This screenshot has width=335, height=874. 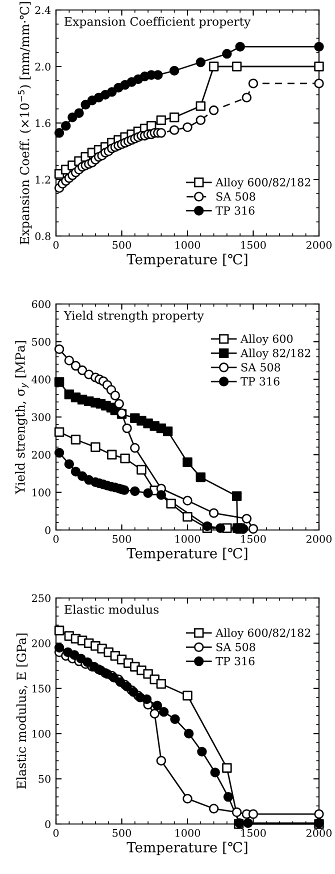 What do you see at coordinates (111, 609) in the screenshot?
I see `chart-title: Elastic modulus` at bounding box center [111, 609].